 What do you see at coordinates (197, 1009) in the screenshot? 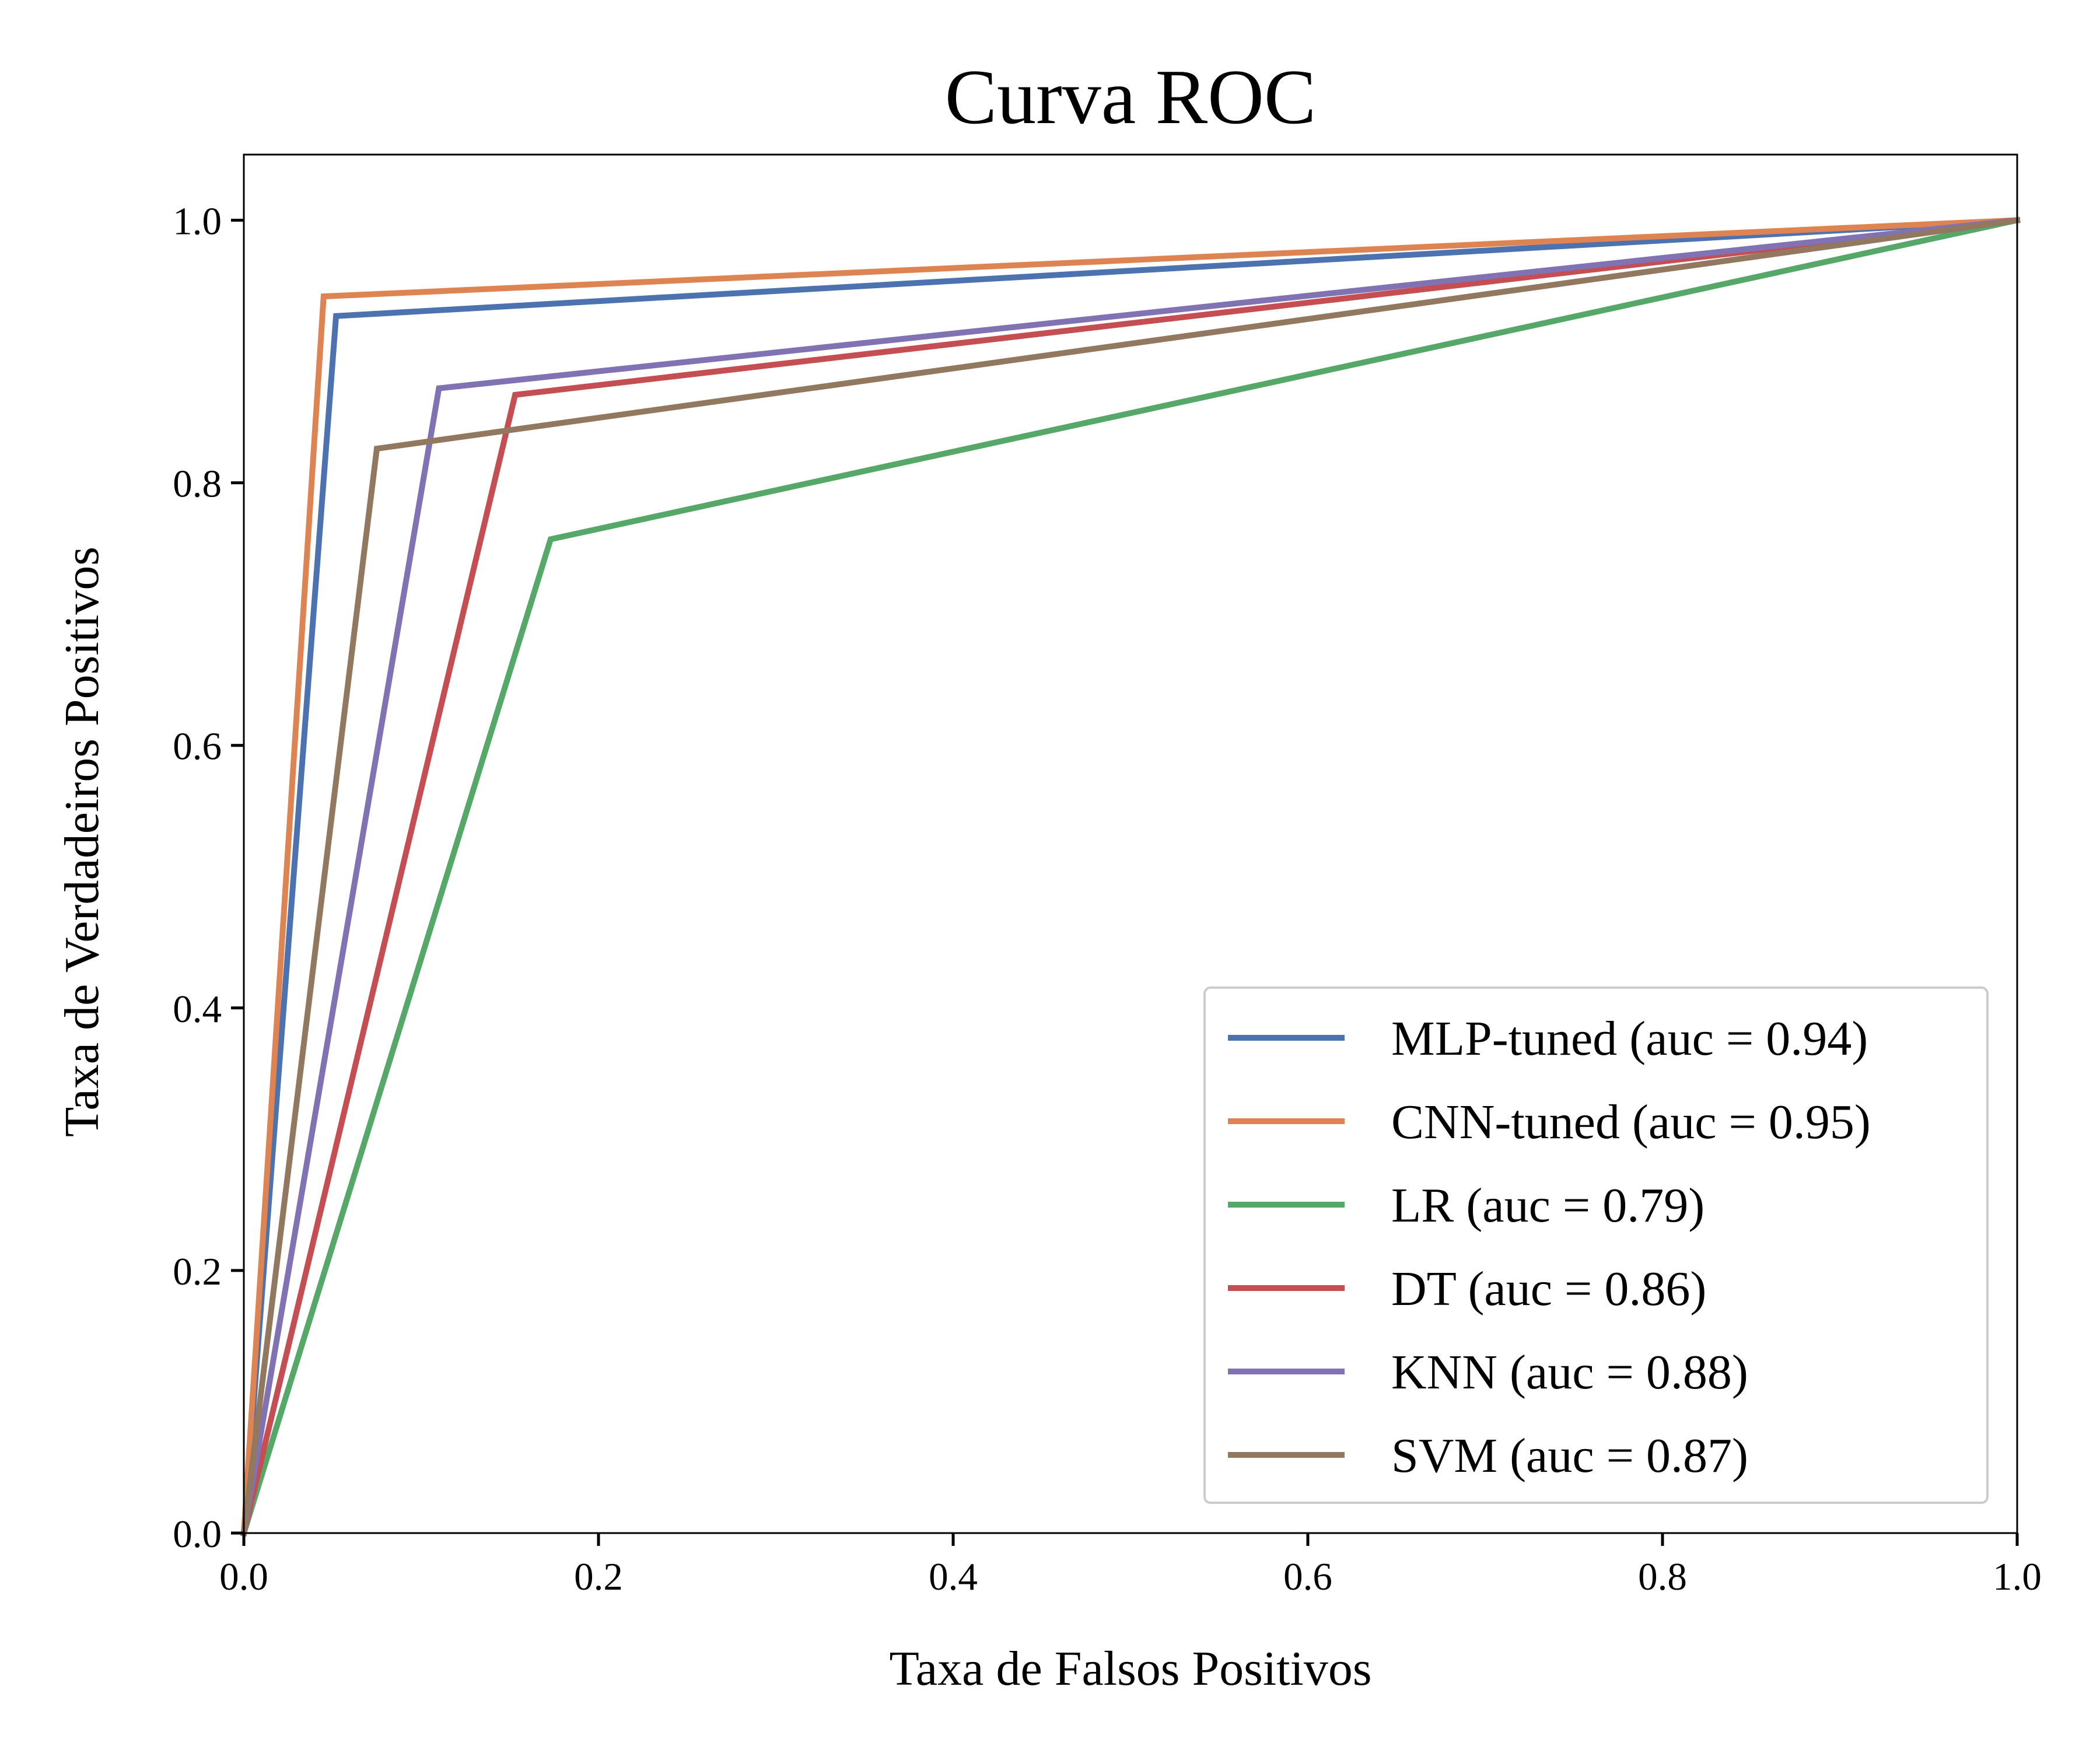
I see `y-tick-label-2: 0.4` at bounding box center [197, 1009].